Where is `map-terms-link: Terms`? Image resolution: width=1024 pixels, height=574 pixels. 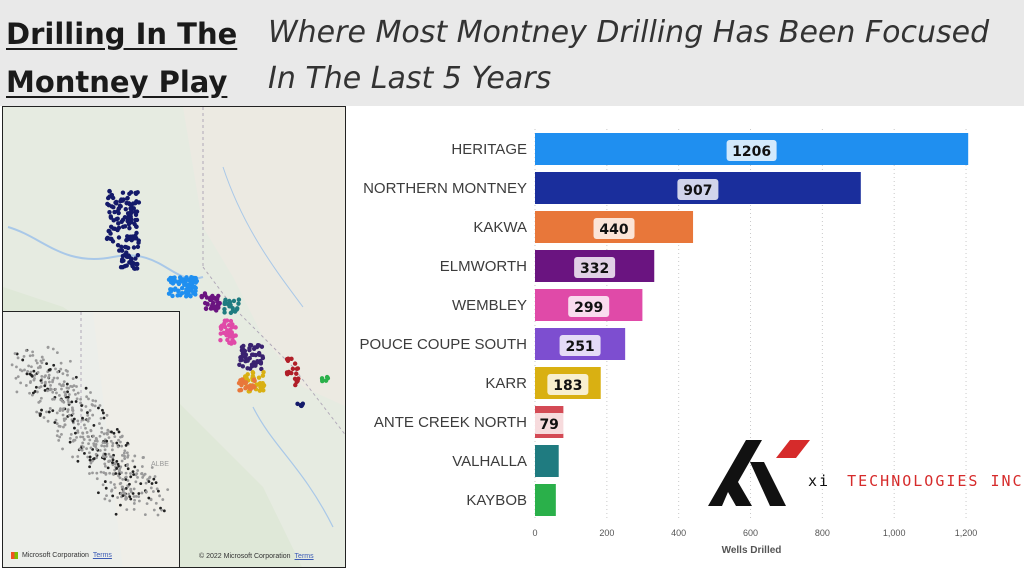 map-terms-link: Terms is located at coordinates (304, 556).